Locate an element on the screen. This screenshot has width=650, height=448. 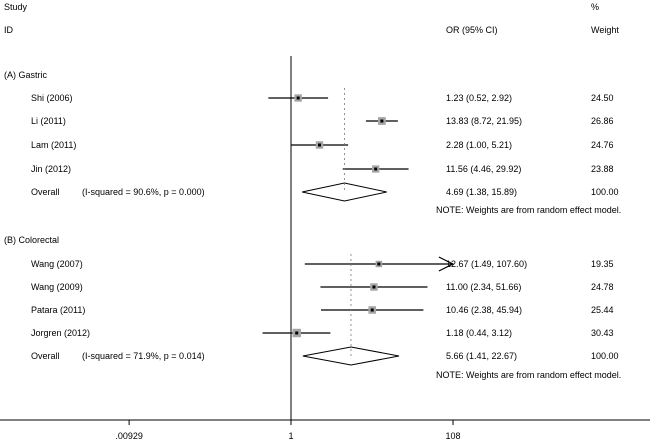
heterogeneity-stat: (I-squared = 90.6%, p = 0.000) is located at coordinates (143, 192).